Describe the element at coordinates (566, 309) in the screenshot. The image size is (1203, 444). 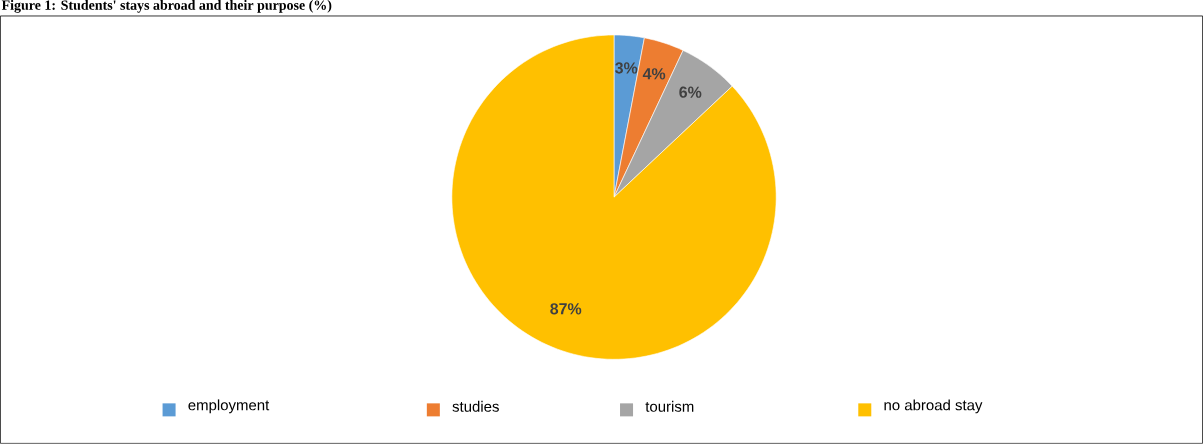
I see `data-label: 87%` at that location.